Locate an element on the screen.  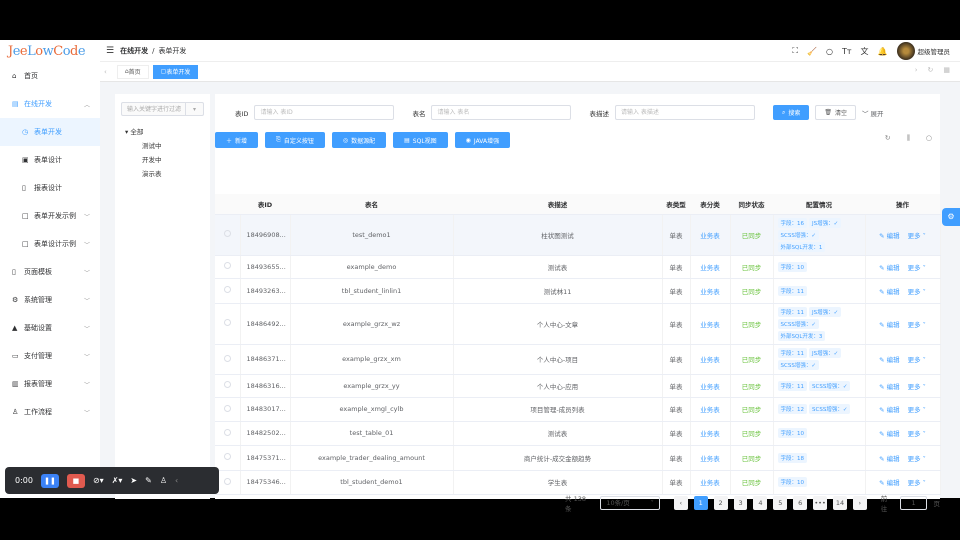
tree-node-all: ▾ 全部 is located at coordinates (134, 132).